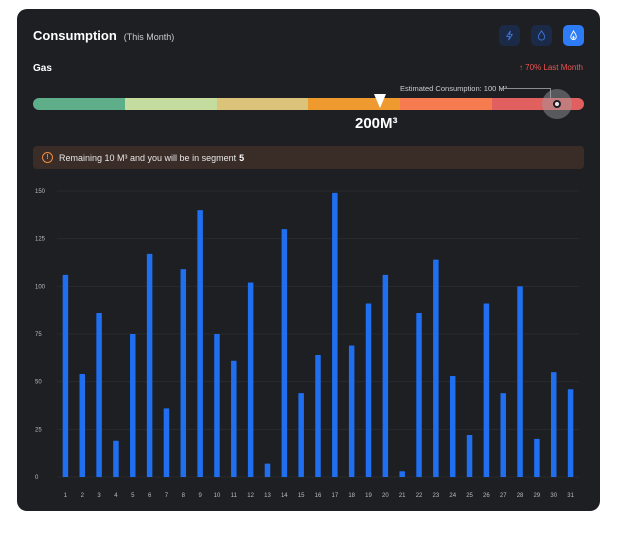 This screenshot has height=536, width=617. What do you see at coordinates (250, 496) in the screenshot?
I see `x-tick-label: 12` at bounding box center [250, 496].